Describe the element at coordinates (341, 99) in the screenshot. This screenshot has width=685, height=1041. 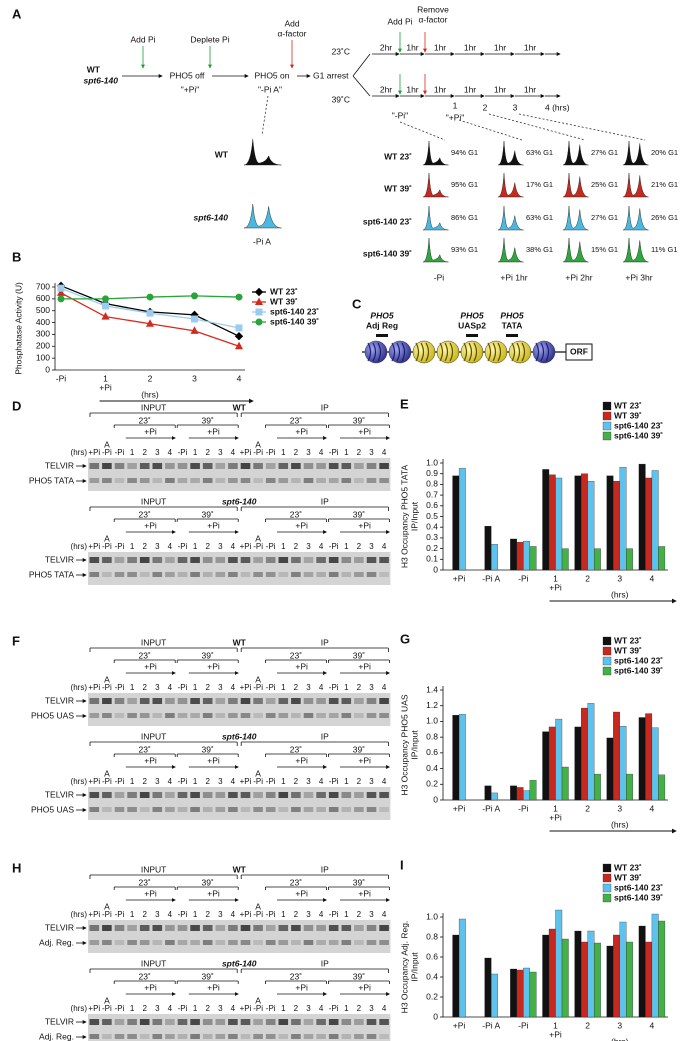
I see `temp-label: 39˚C` at that location.